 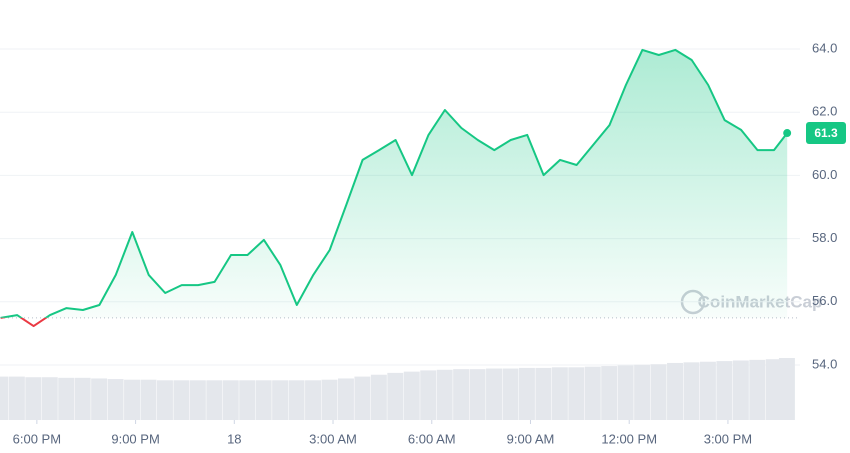 I want to click on x-tick-label: 12:00 PM, so click(x=629, y=438).